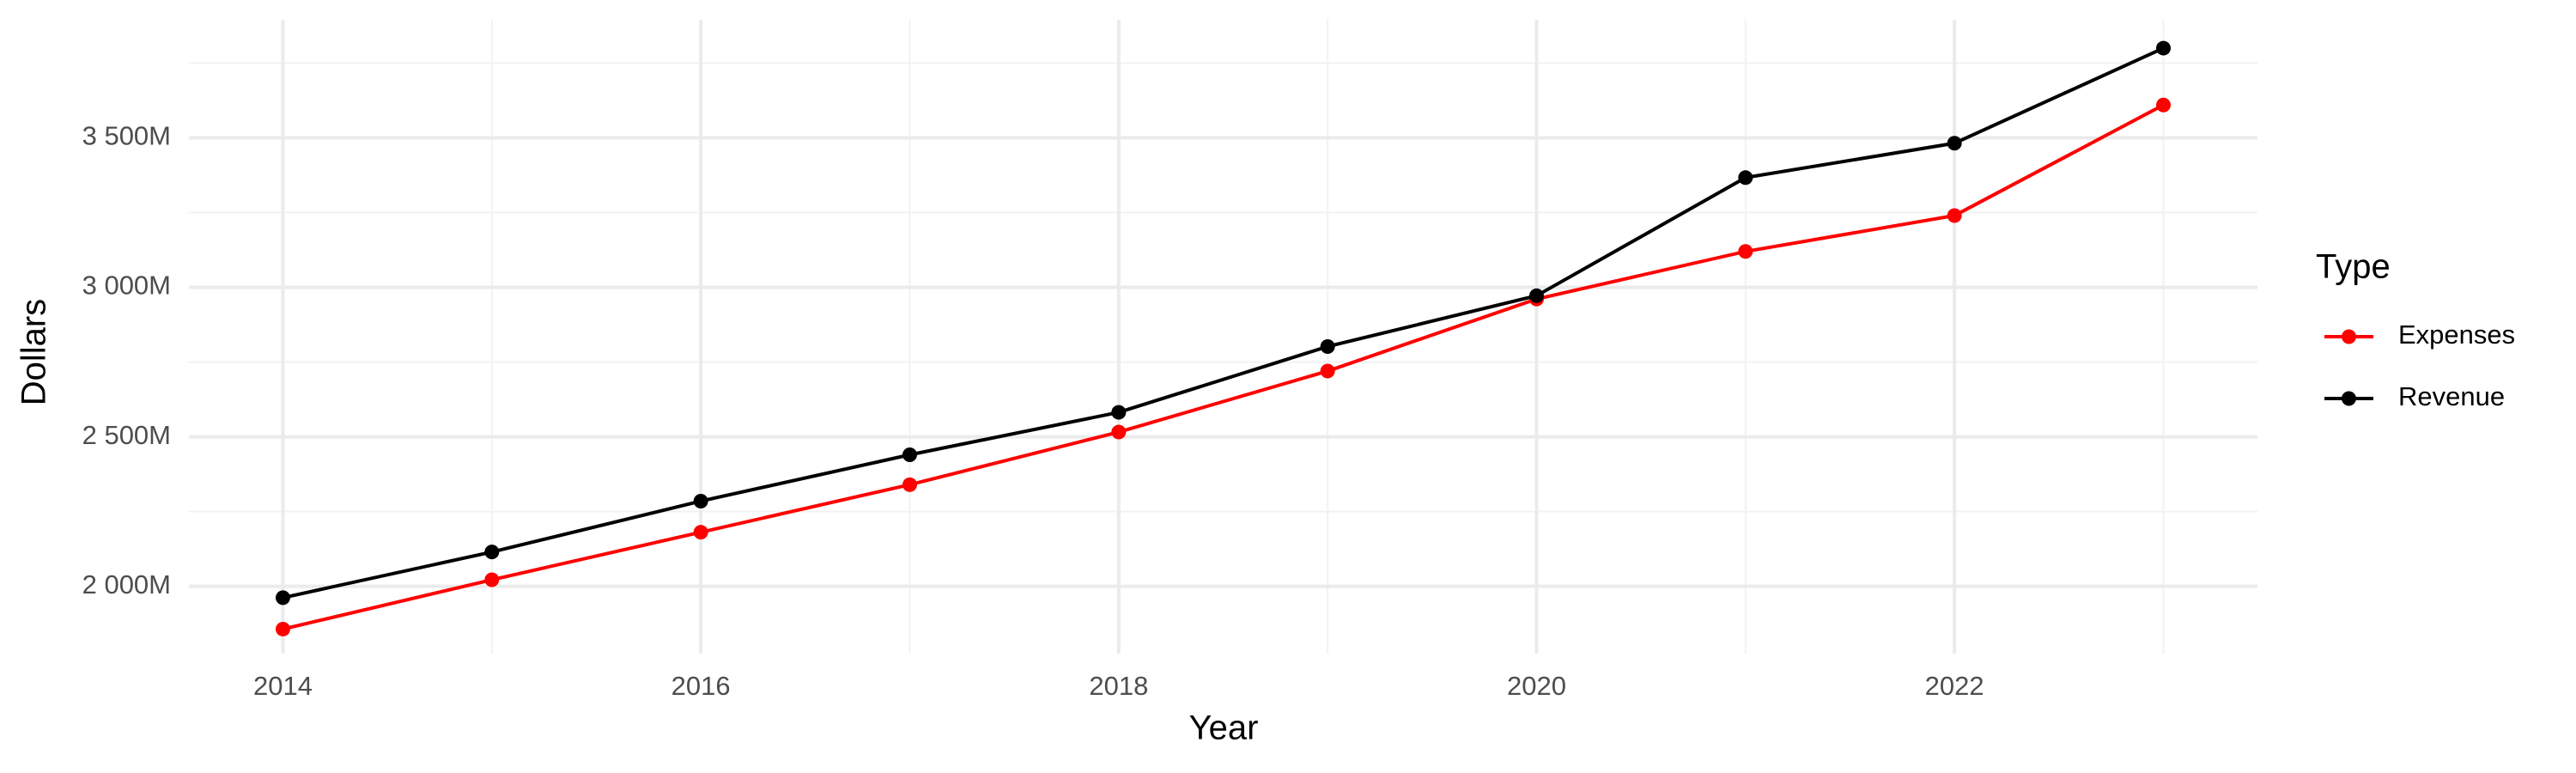  What do you see at coordinates (1954, 686) in the screenshot?
I see `x-tick-label: 2022` at bounding box center [1954, 686].